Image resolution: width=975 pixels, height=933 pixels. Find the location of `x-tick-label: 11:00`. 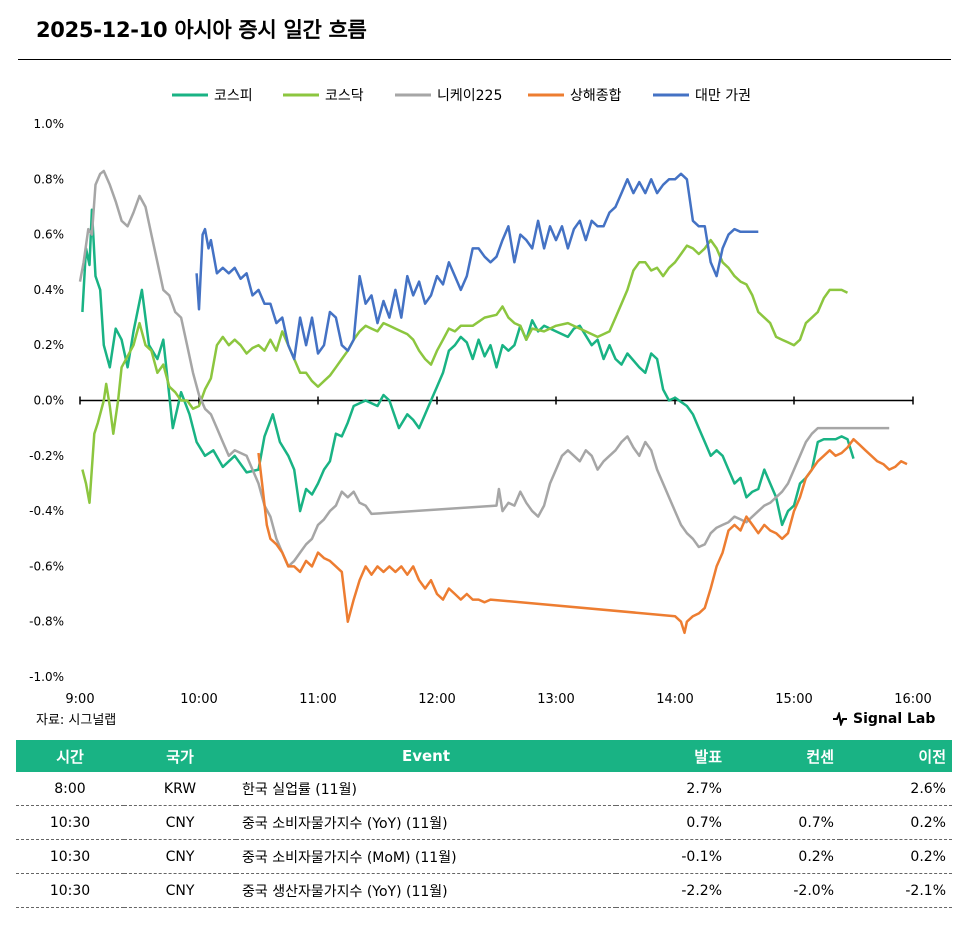

x-tick-label: 11:00 is located at coordinates (317, 699).